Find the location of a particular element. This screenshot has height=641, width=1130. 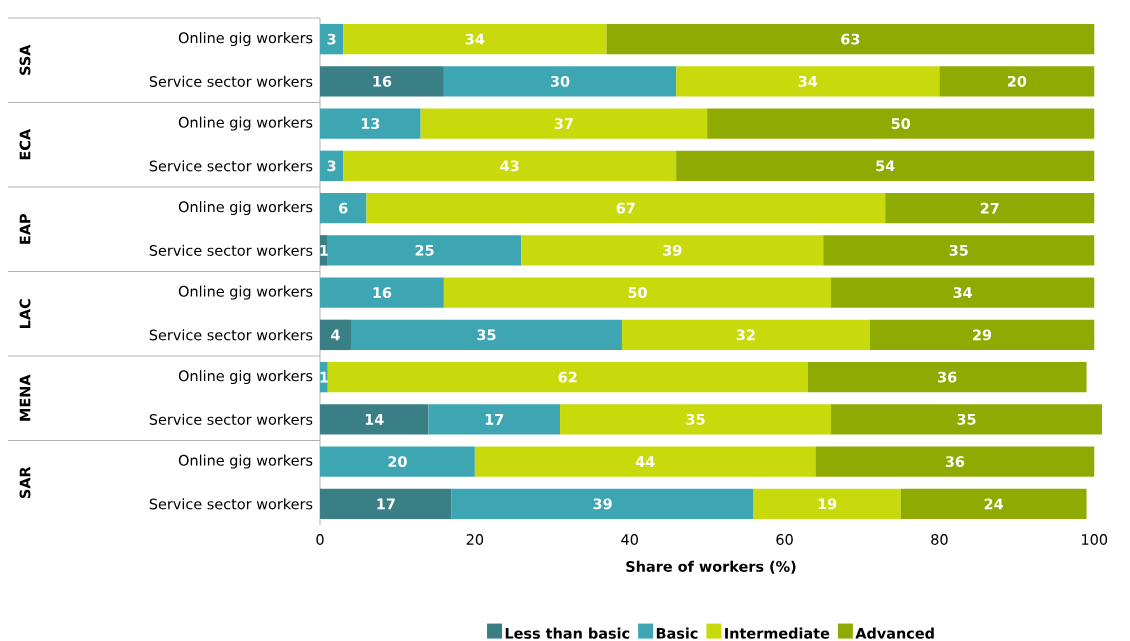

data-label: 19 is located at coordinates (827, 504).